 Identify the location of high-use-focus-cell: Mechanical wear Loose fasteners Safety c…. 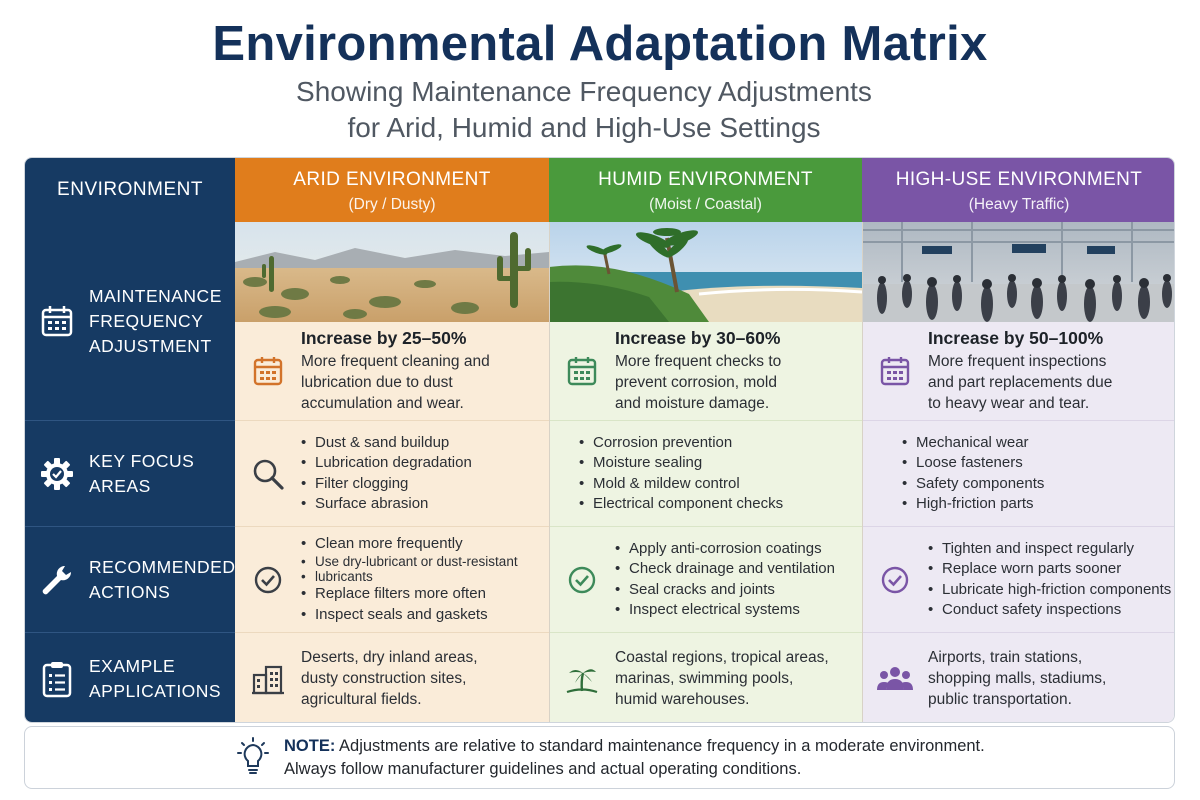
(1018, 473).